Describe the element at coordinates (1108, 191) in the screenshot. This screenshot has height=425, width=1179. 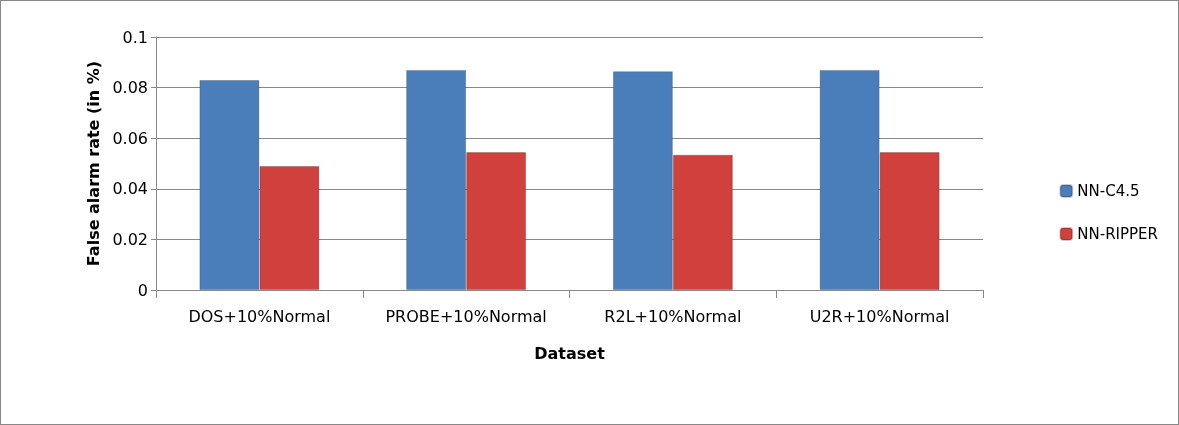
I see `legend-label: NN-C4.5` at that location.